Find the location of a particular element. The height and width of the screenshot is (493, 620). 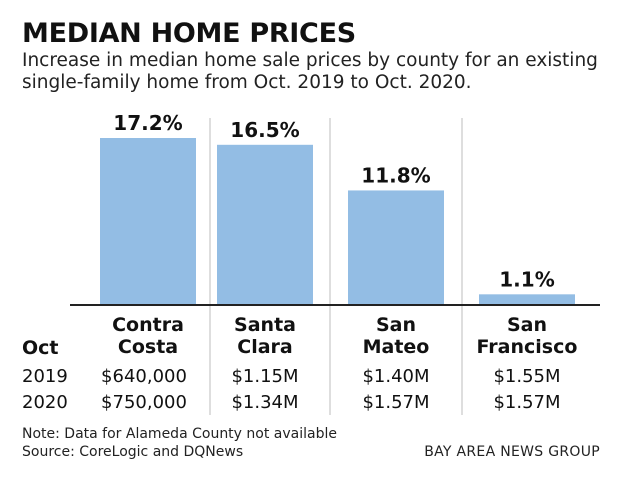

value-label: 16.5% is located at coordinates (264, 130).